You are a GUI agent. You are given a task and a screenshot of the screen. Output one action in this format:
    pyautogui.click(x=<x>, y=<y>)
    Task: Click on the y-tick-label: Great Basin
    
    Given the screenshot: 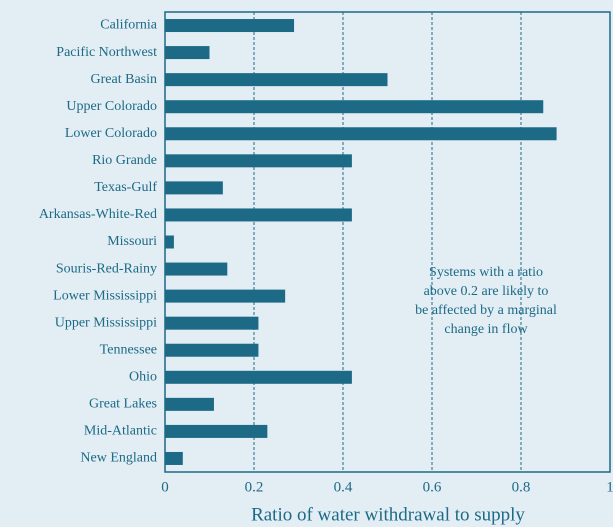 What is the action you would take?
    pyautogui.click(x=124, y=79)
    